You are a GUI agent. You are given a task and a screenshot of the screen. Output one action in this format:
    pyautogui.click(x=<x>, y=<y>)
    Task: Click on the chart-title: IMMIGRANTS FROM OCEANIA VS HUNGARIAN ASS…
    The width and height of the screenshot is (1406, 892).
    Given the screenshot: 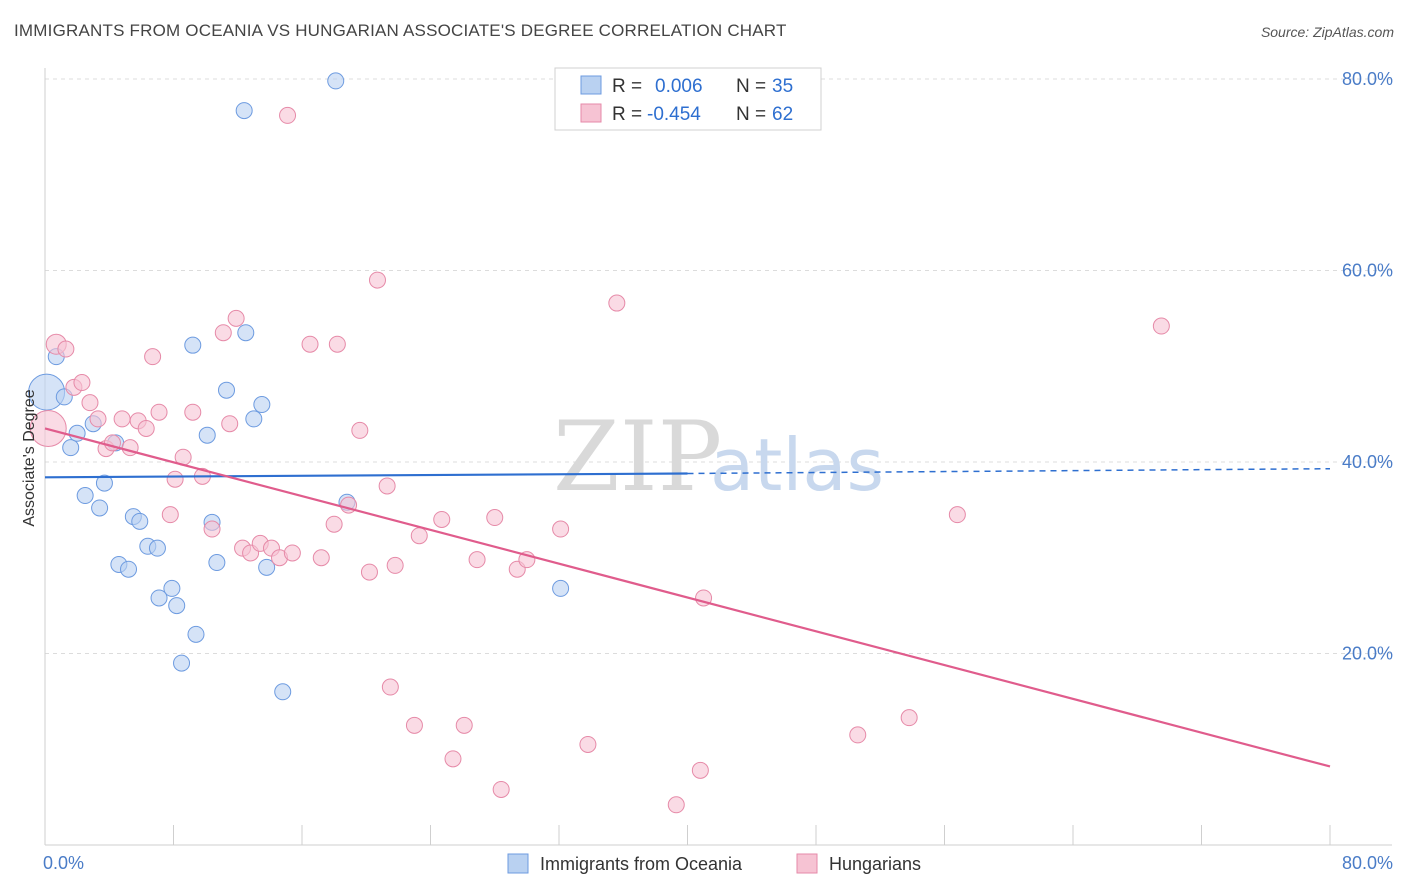 What is the action you would take?
    pyautogui.click(x=400, y=30)
    